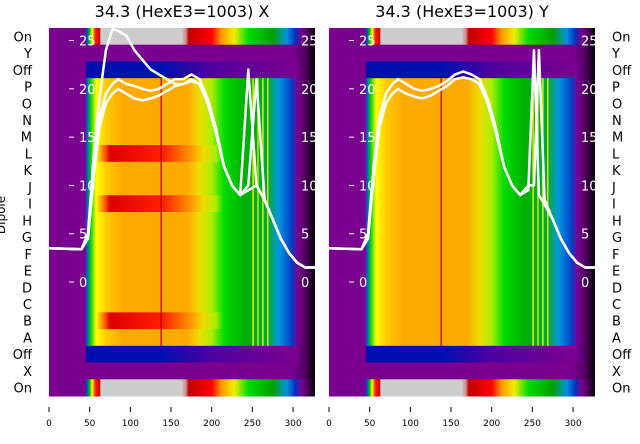  I want to click on overlay-ytick-label: 5, so click(83, 235).